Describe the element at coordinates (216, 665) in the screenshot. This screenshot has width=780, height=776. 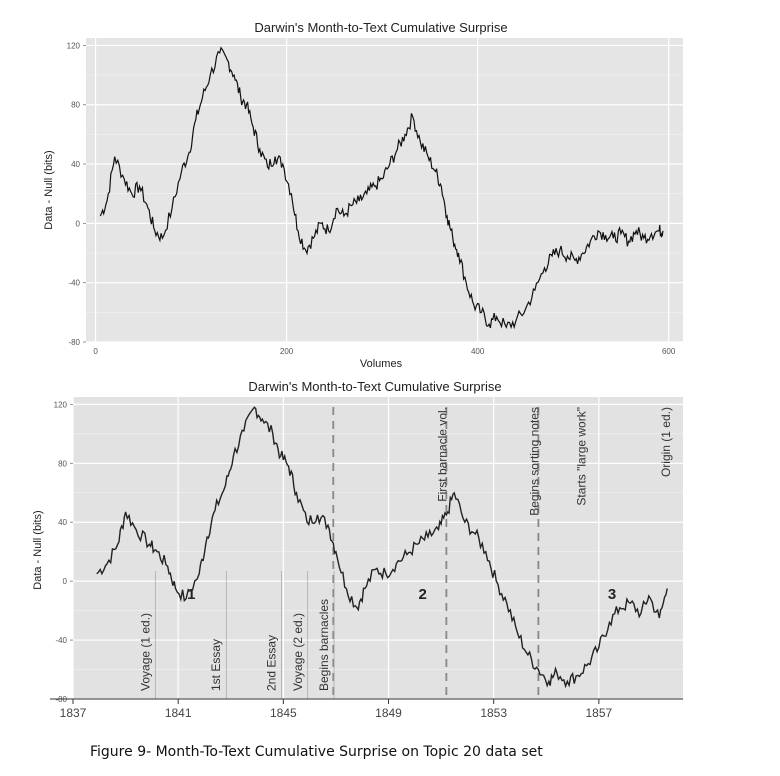
I see `annotation-label: 1st Essay` at that location.